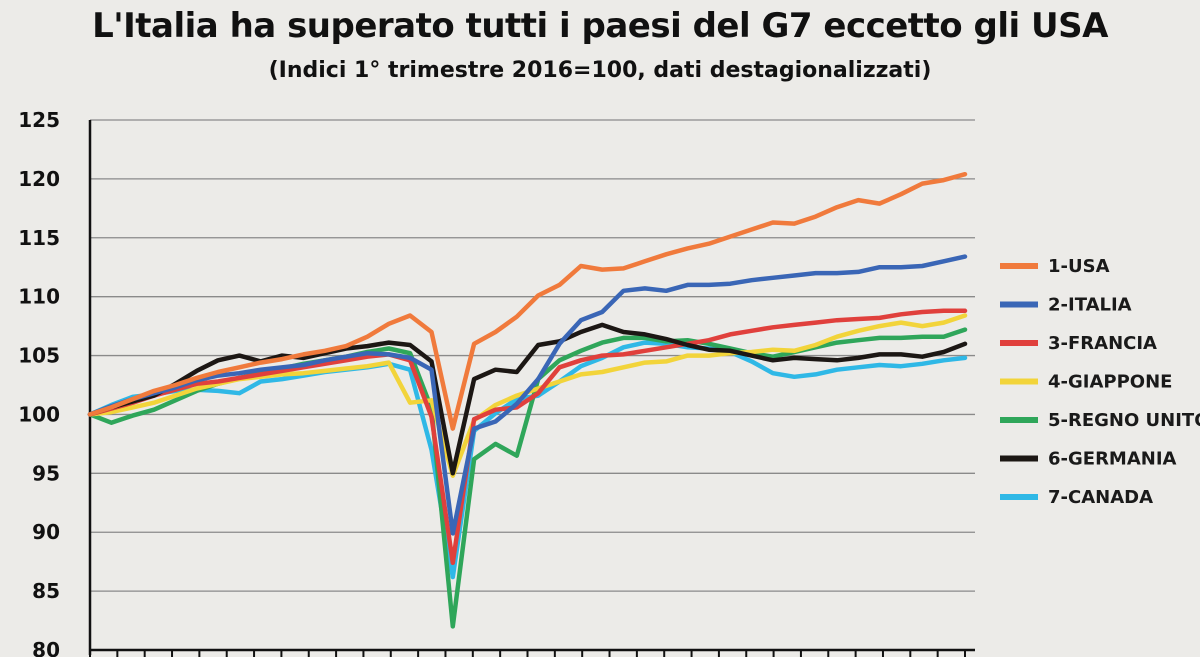  Describe the element at coordinates (46, 473) in the screenshot. I see `y-tick-label: 95` at that location.